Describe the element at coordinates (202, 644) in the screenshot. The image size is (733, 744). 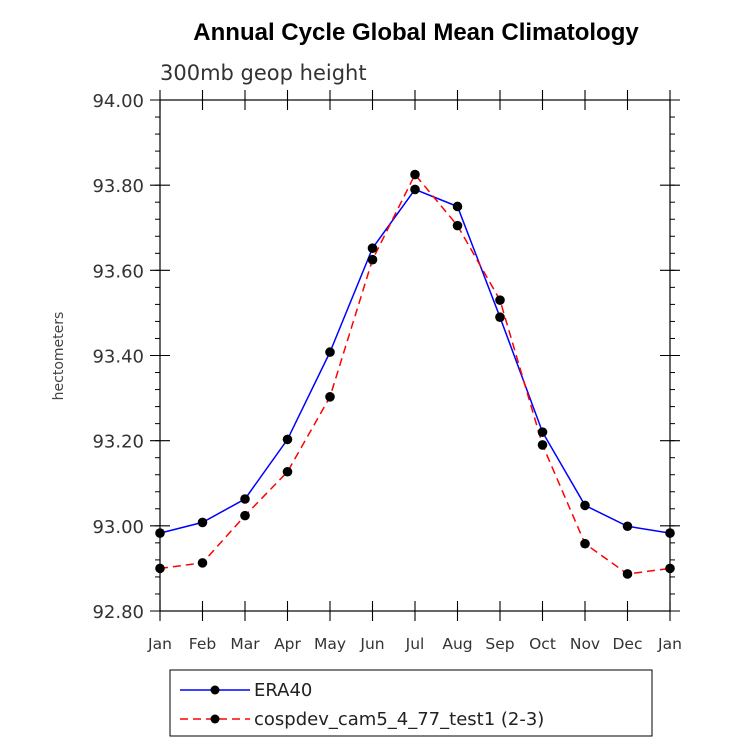
I see `x-tick-label: Feb` at that location.